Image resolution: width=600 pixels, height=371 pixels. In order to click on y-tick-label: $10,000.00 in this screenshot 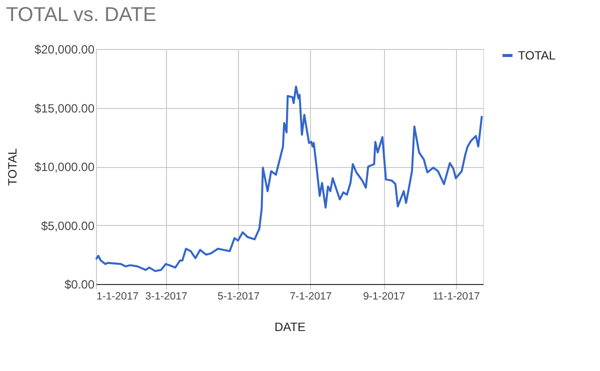, I will do `click(64, 167)`.